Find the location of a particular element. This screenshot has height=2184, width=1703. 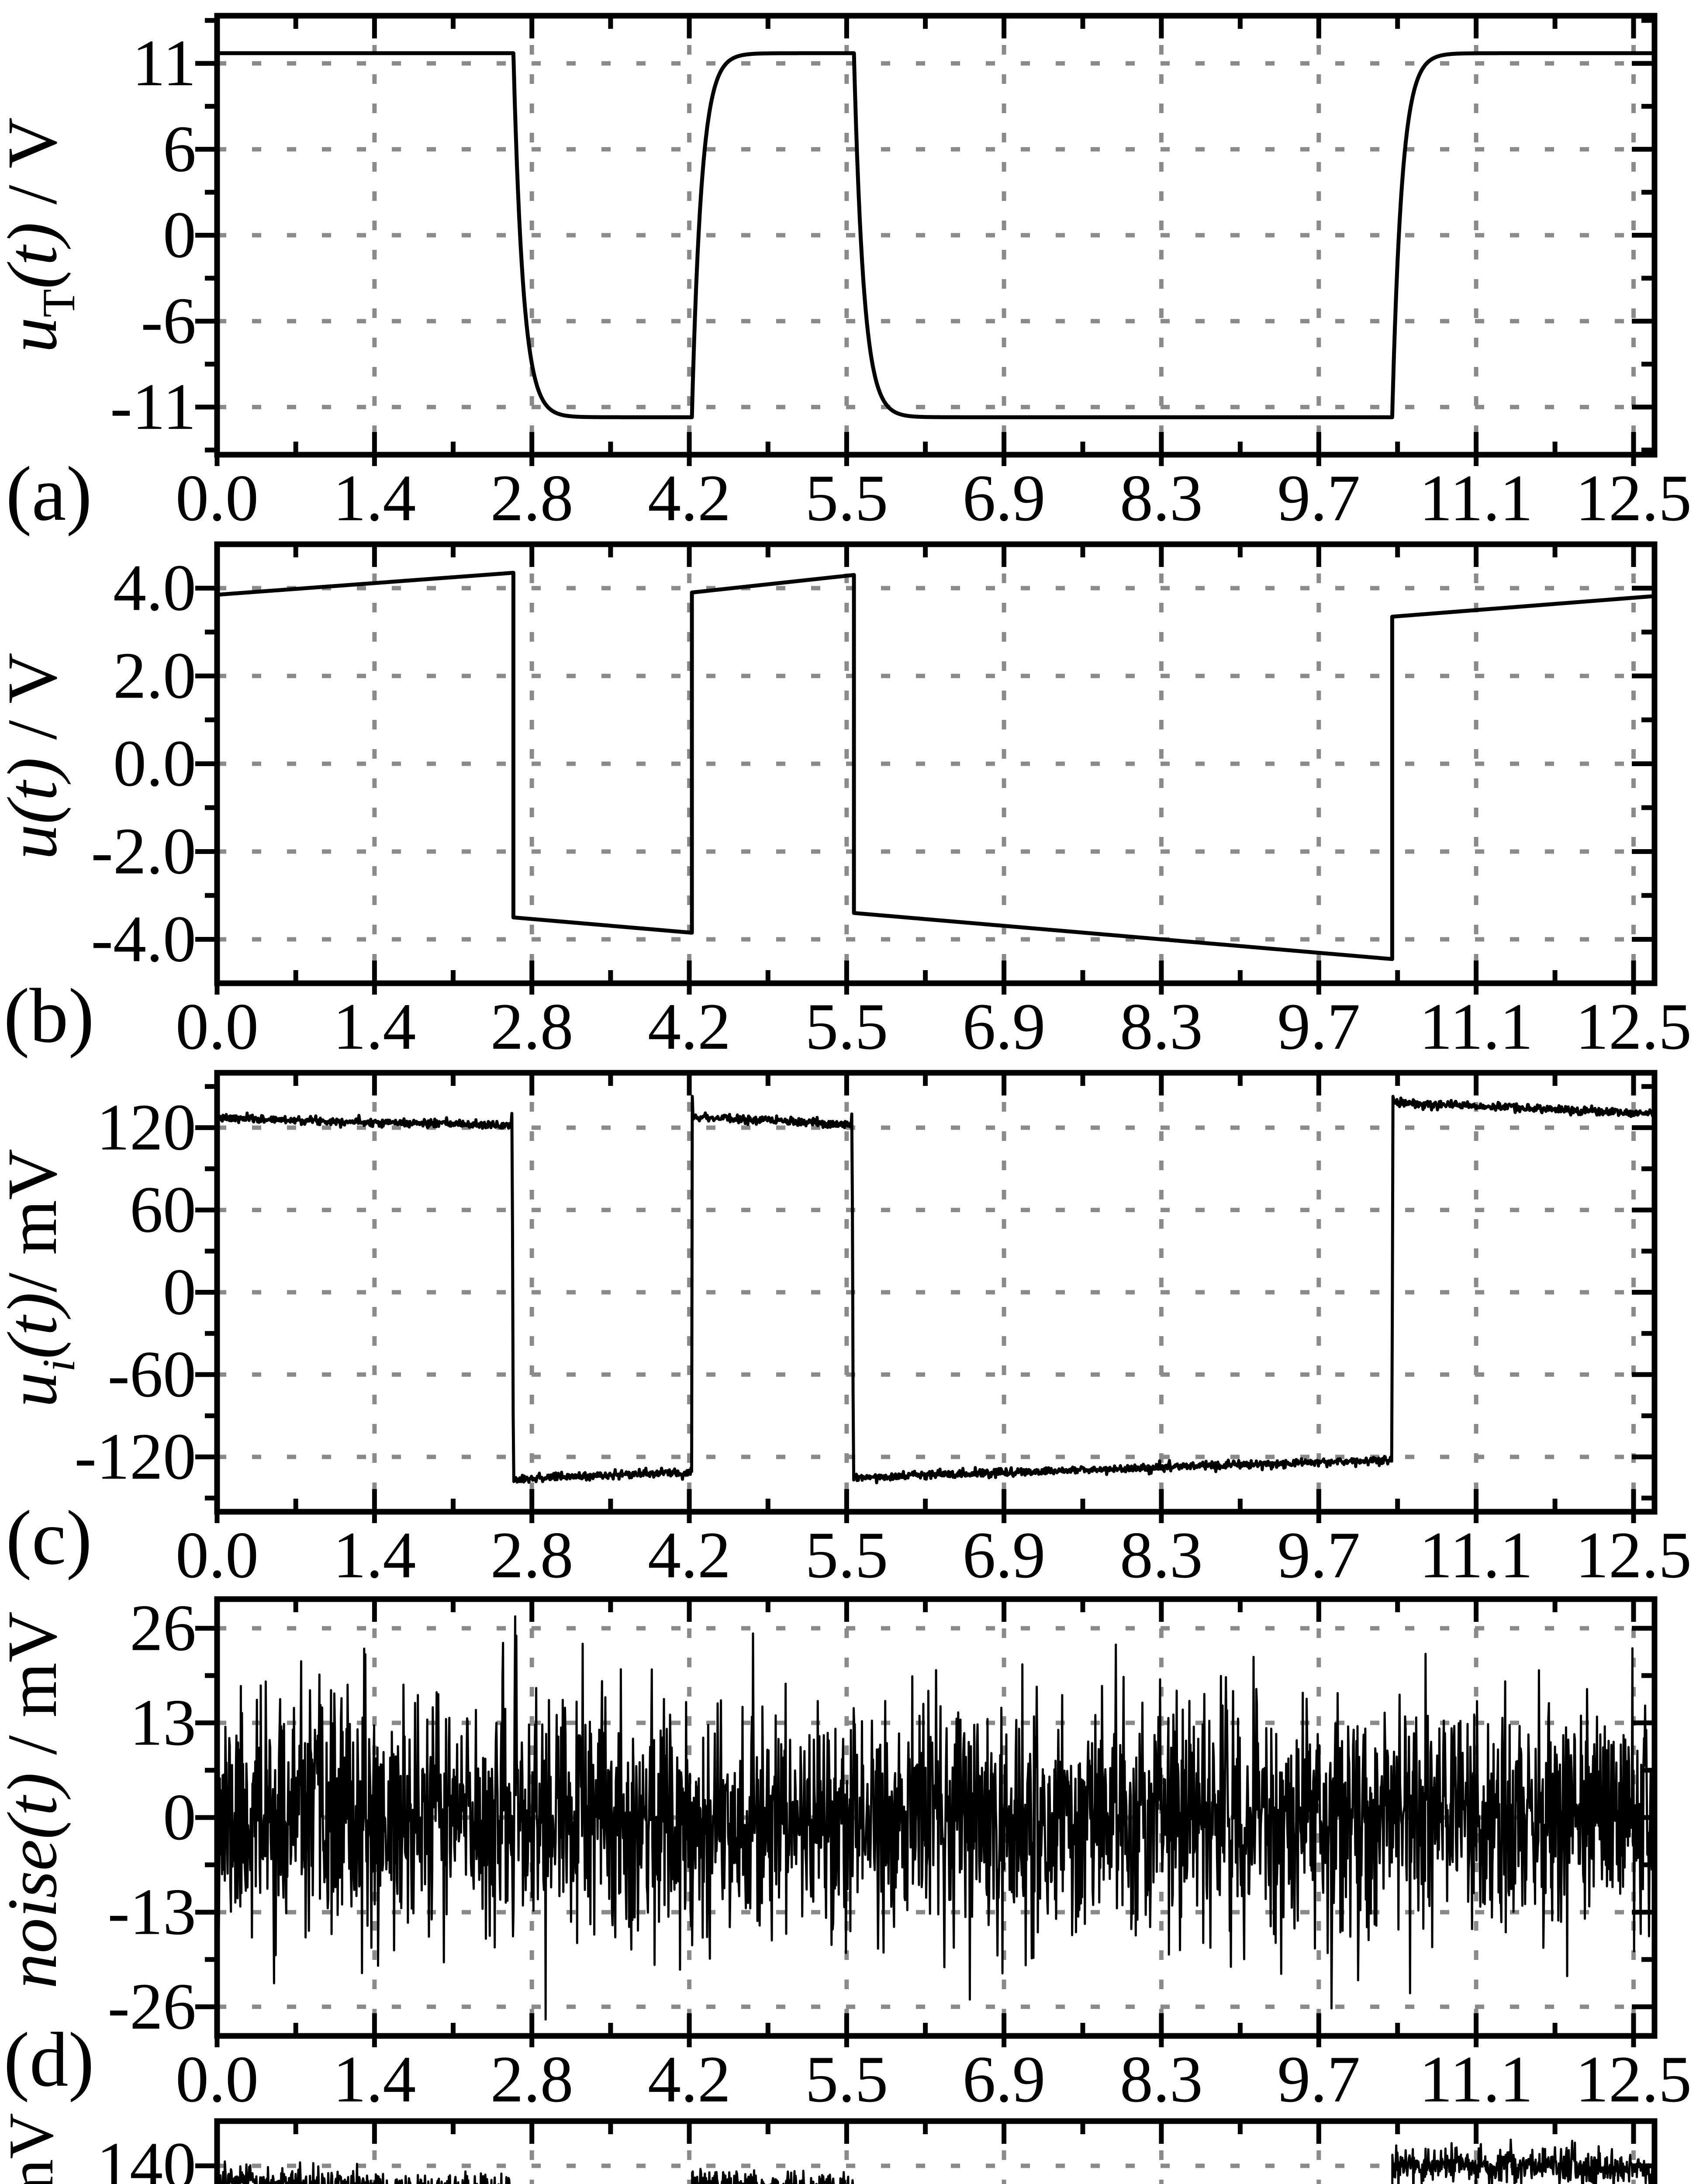

panel-a-x-tick-label: 5.5 is located at coordinates (846, 498).